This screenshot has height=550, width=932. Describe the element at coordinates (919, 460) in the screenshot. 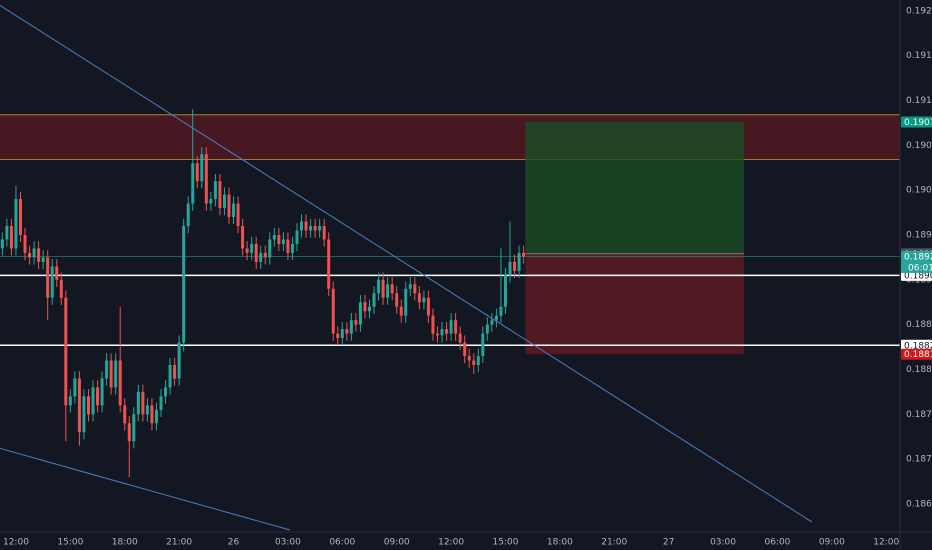

I see `y-tick-label: 0.18700` at that location.